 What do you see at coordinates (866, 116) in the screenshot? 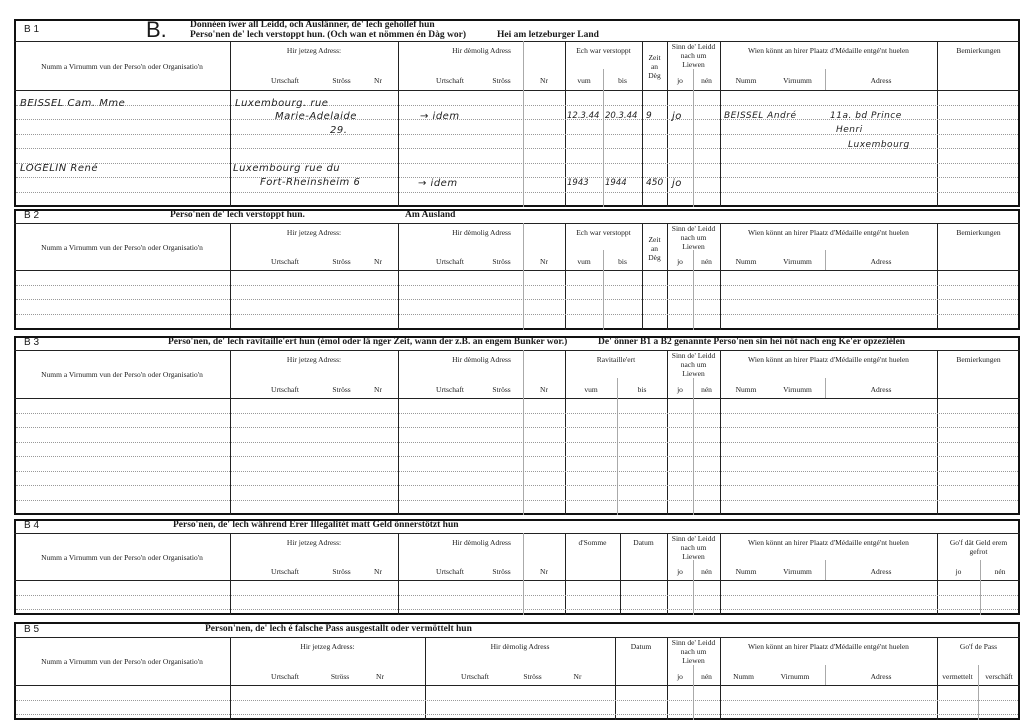
I see `entry-medal-address: 11a. bd Prince` at bounding box center [866, 116].